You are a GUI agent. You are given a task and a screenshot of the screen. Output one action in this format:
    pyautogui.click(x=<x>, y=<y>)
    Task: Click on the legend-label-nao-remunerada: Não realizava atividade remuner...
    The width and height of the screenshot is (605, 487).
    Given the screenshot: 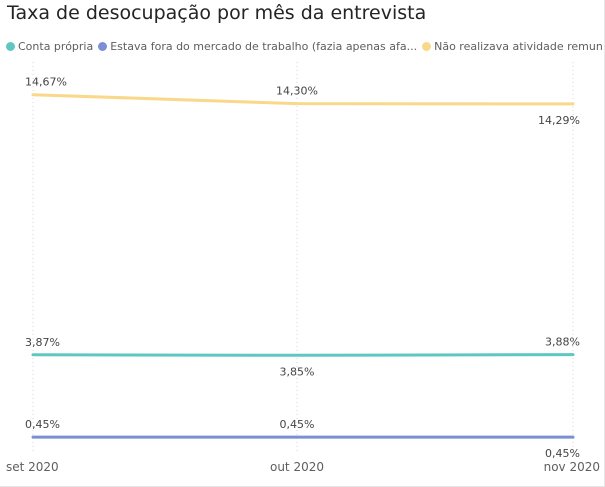 What is the action you would take?
    pyautogui.click(x=518, y=46)
    